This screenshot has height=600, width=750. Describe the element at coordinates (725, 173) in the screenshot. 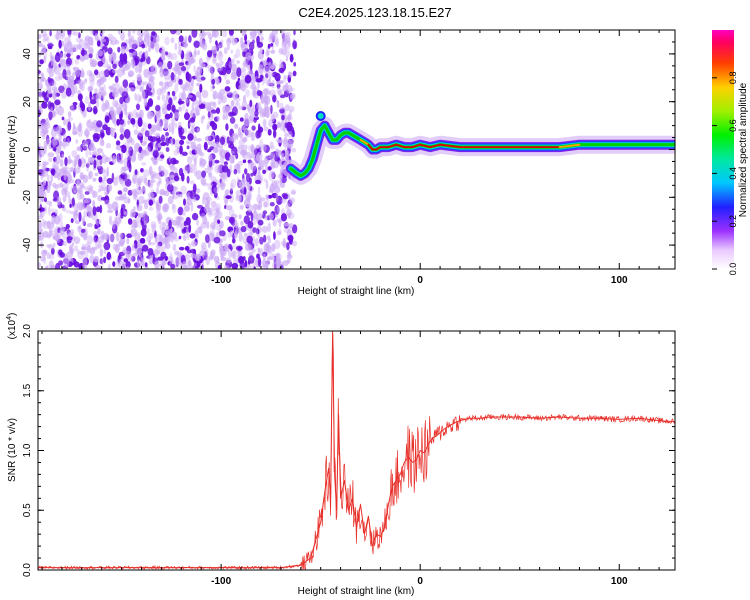

I see `colorbar-ticks: 0.0 0.2 0.4 0.6 0.8` at that location.